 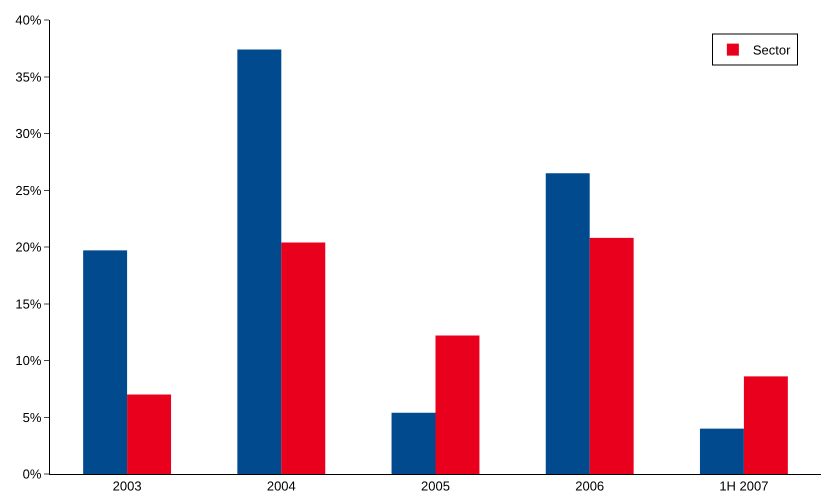 I want to click on x-tick-label: 2003, so click(x=127, y=486).